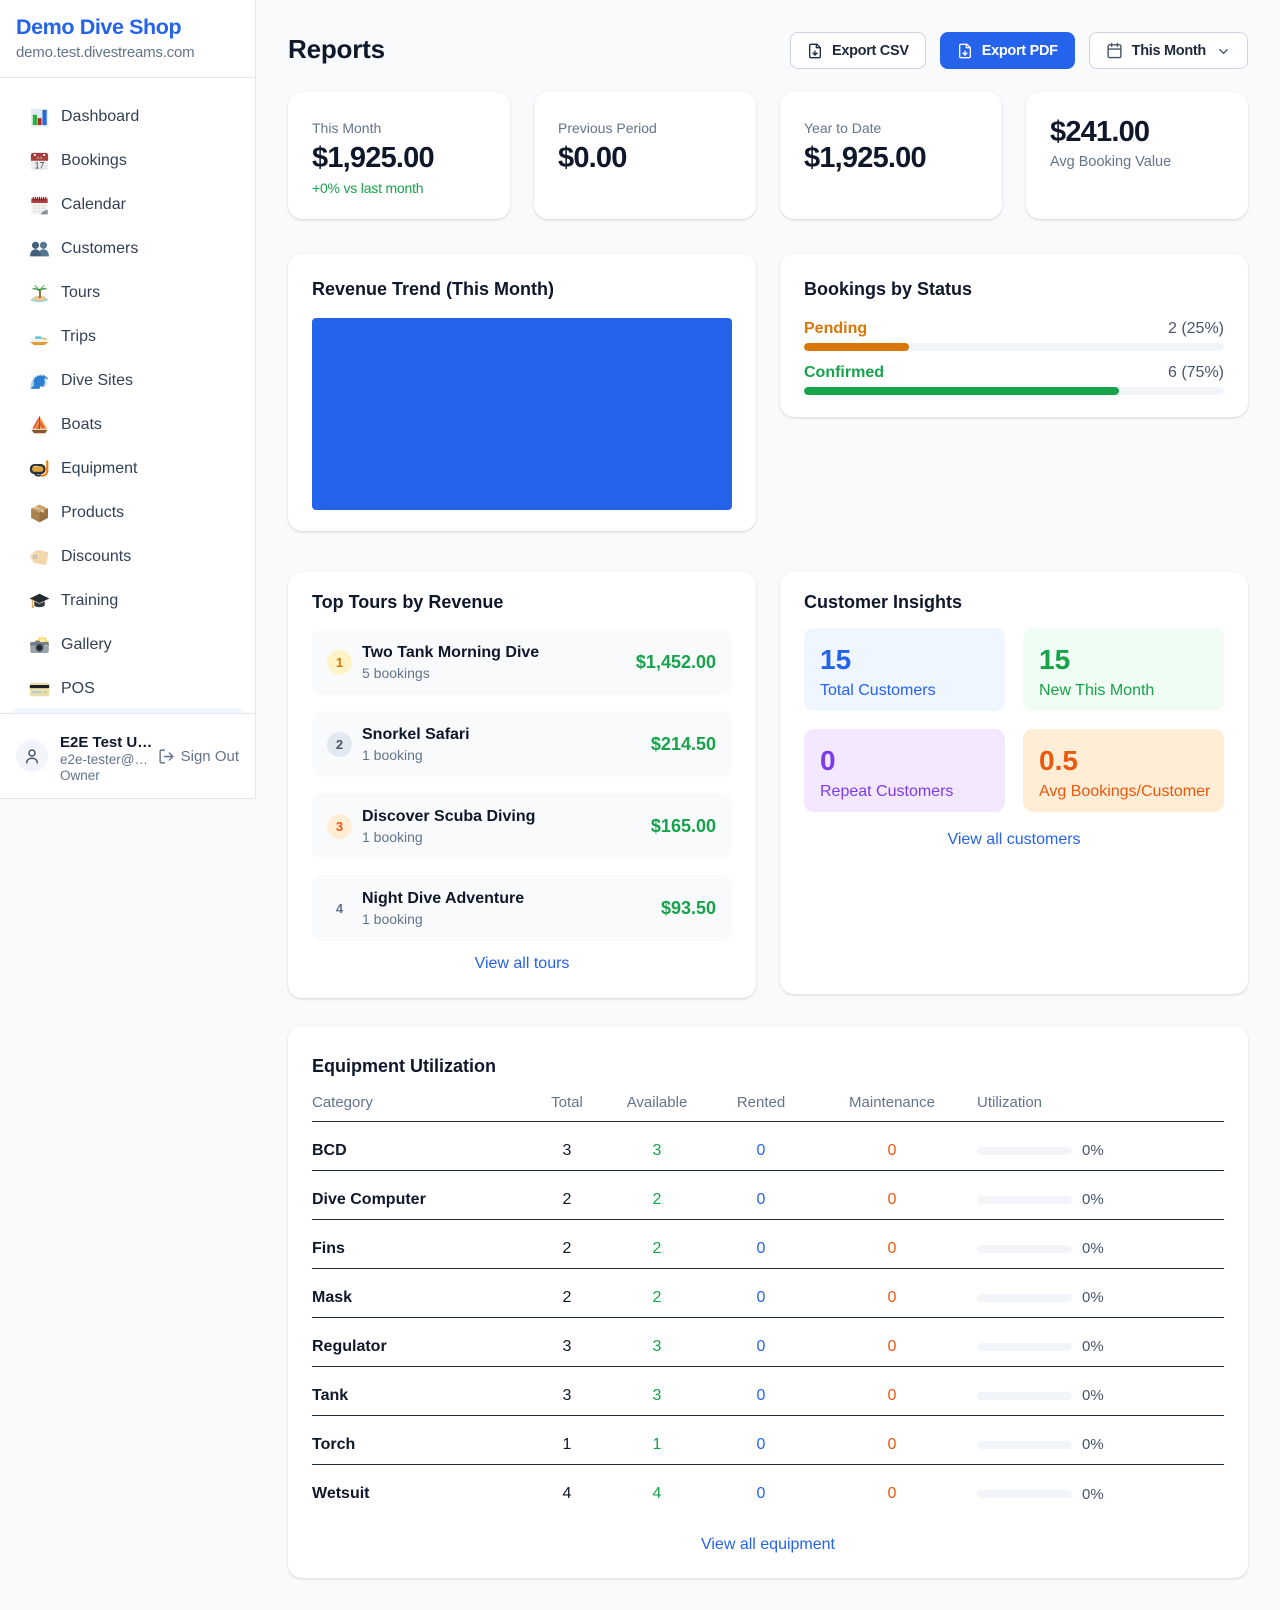 This screenshot has width=1280, height=1610. Describe the element at coordinates (40, 165) in the screenshot. I see `svg-text: 17` at that location.